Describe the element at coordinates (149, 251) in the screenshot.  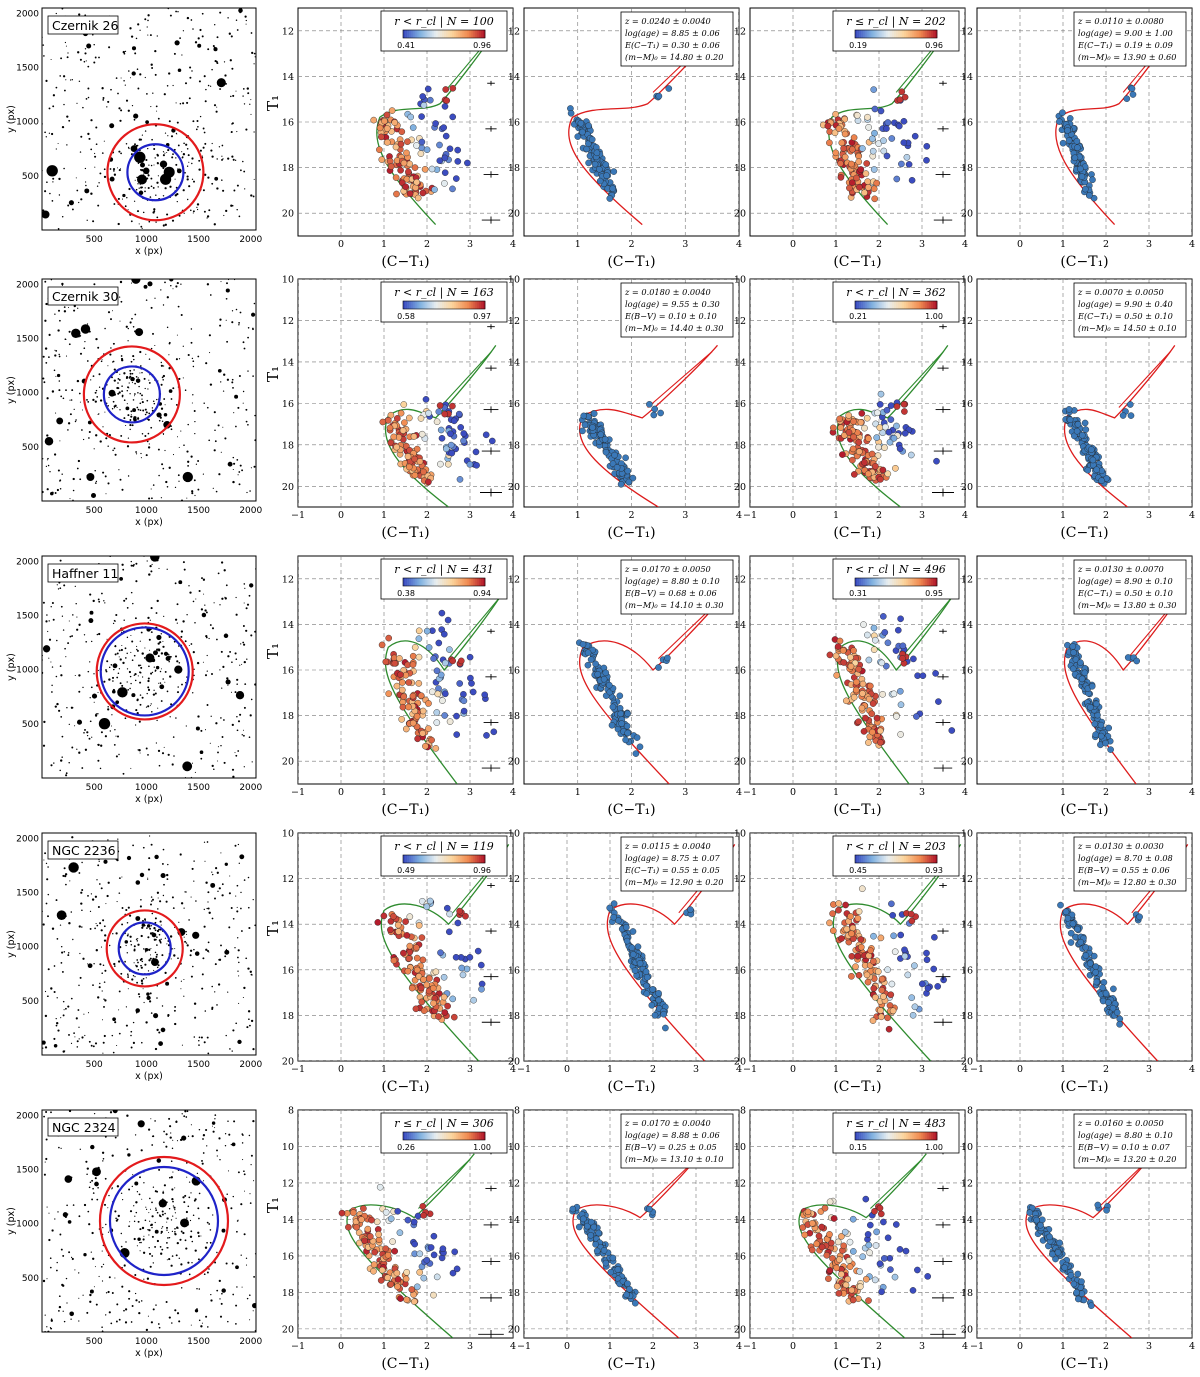
I see `field-x-label: x (px)` at that location.